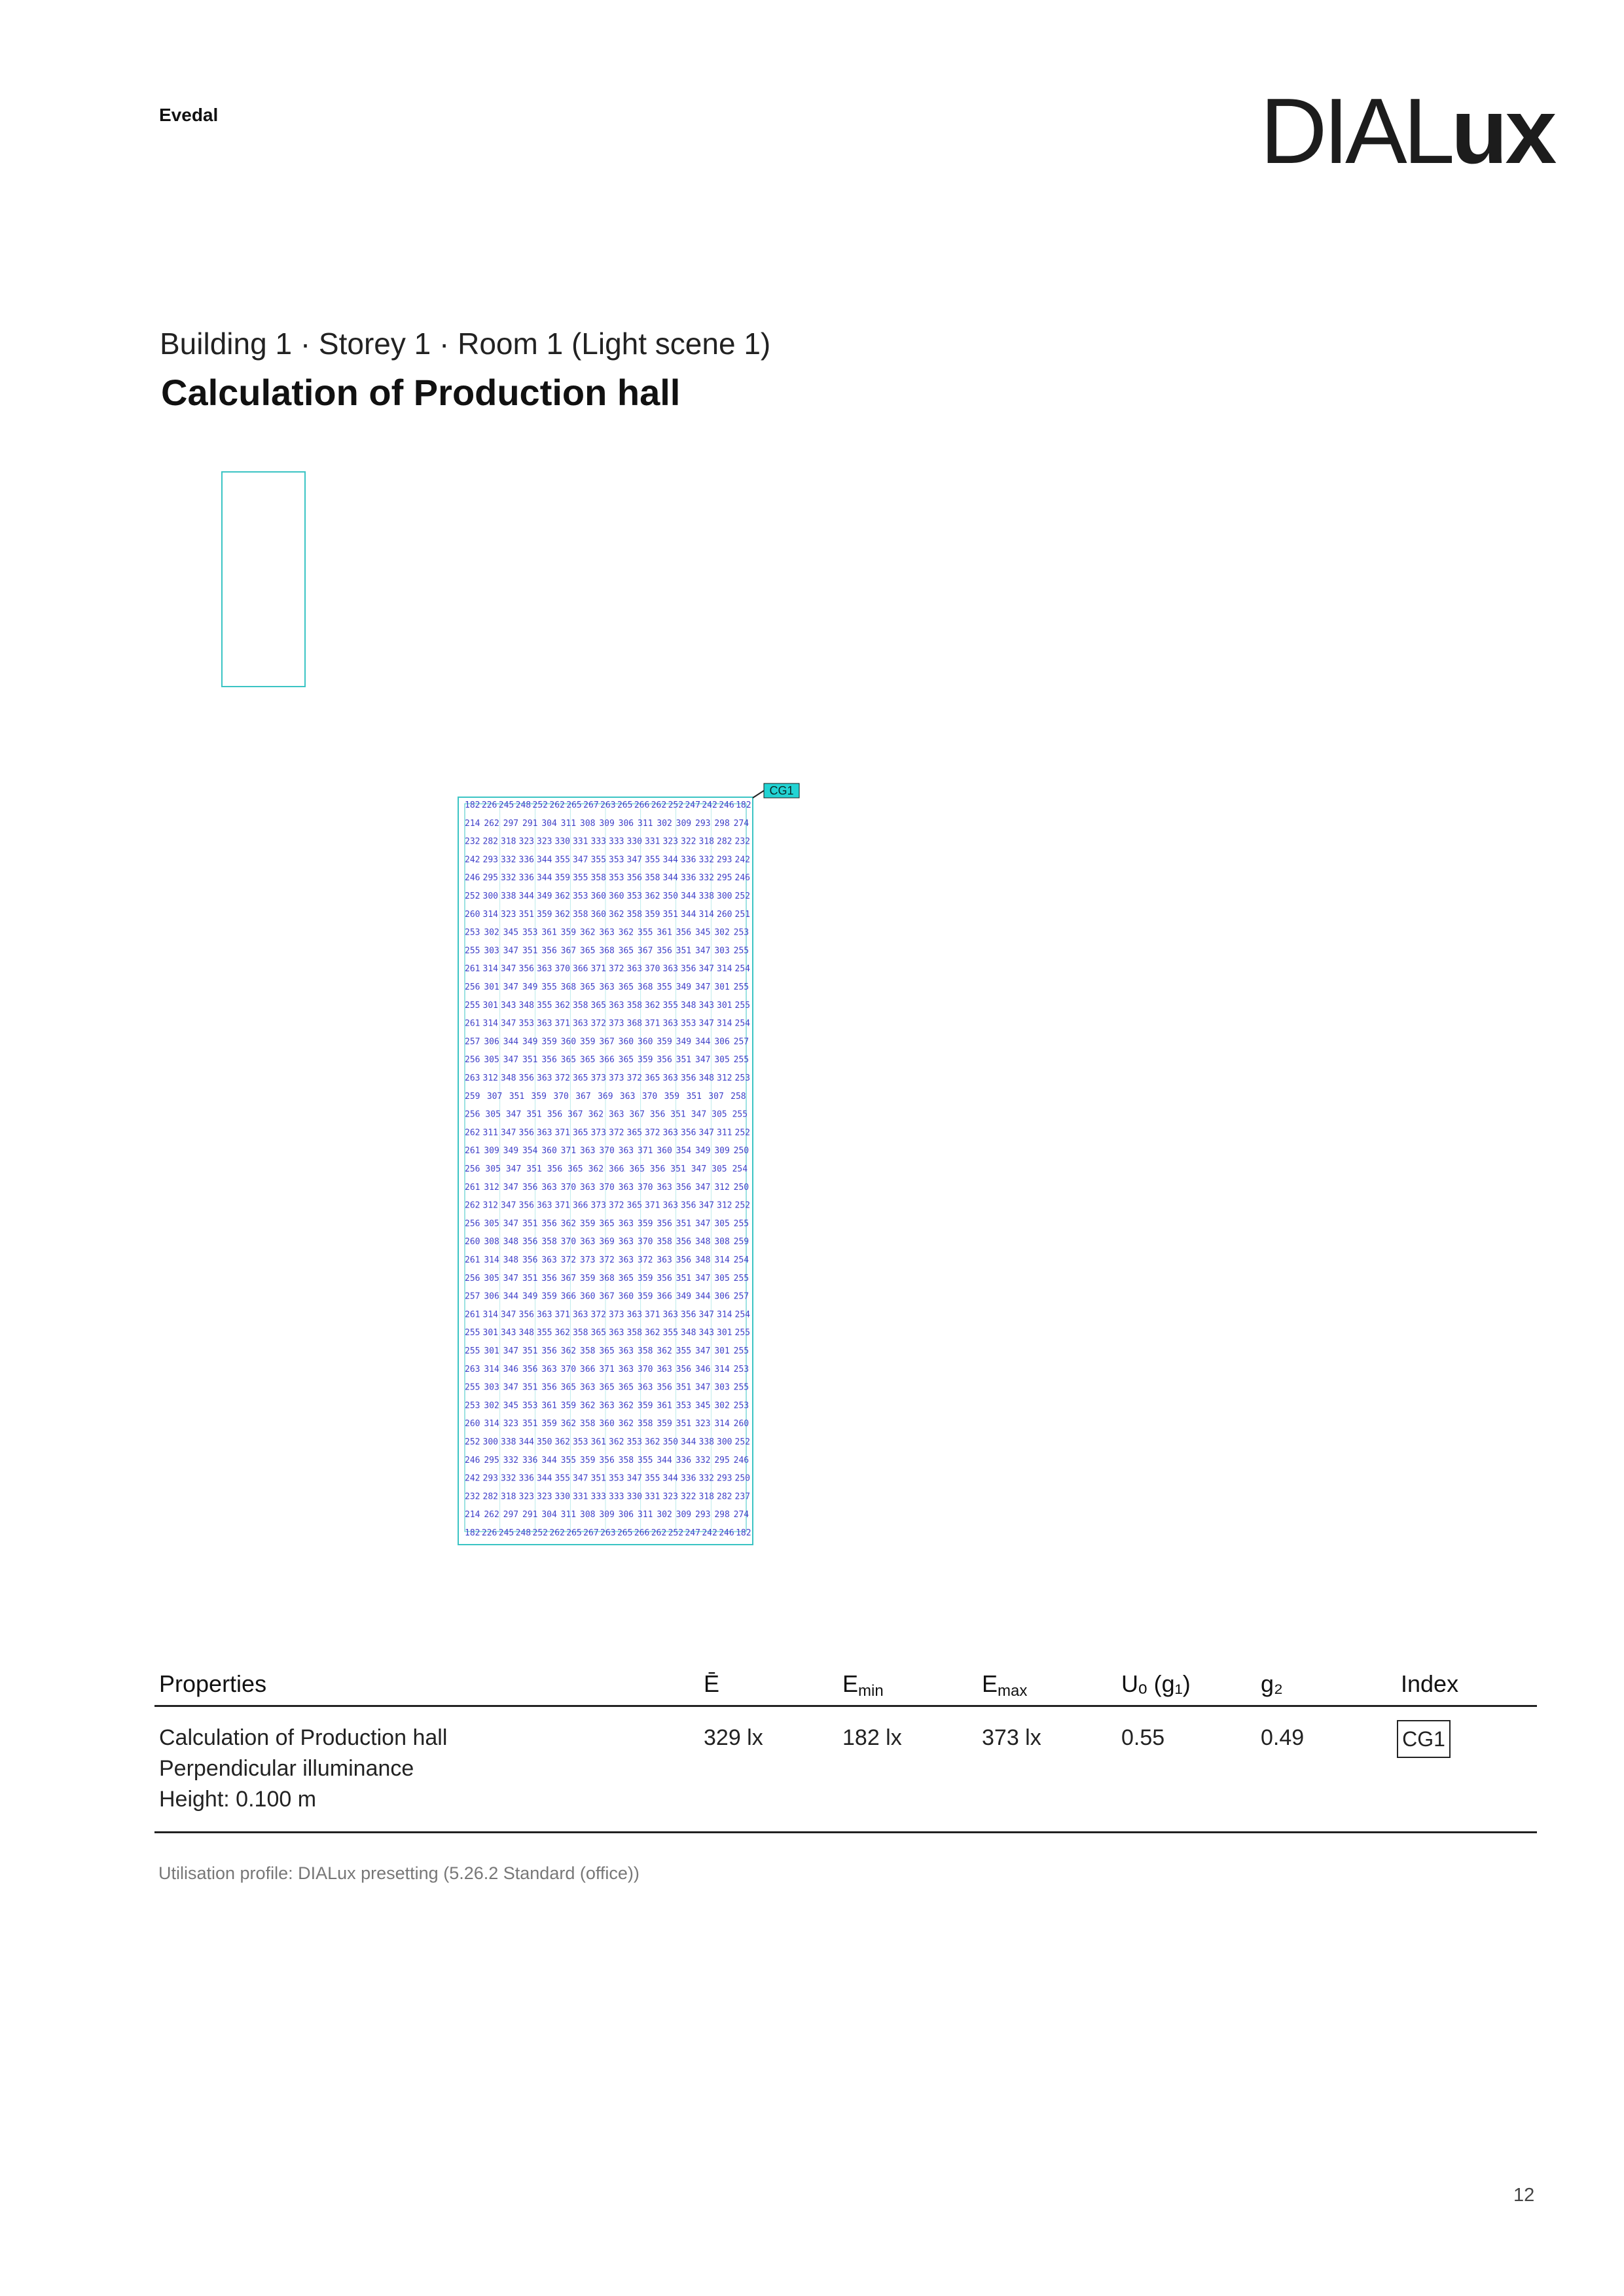 The width and height of the screenshot is (1624, 2296). I want to click on grid-value: 250, so click(742, 1479).